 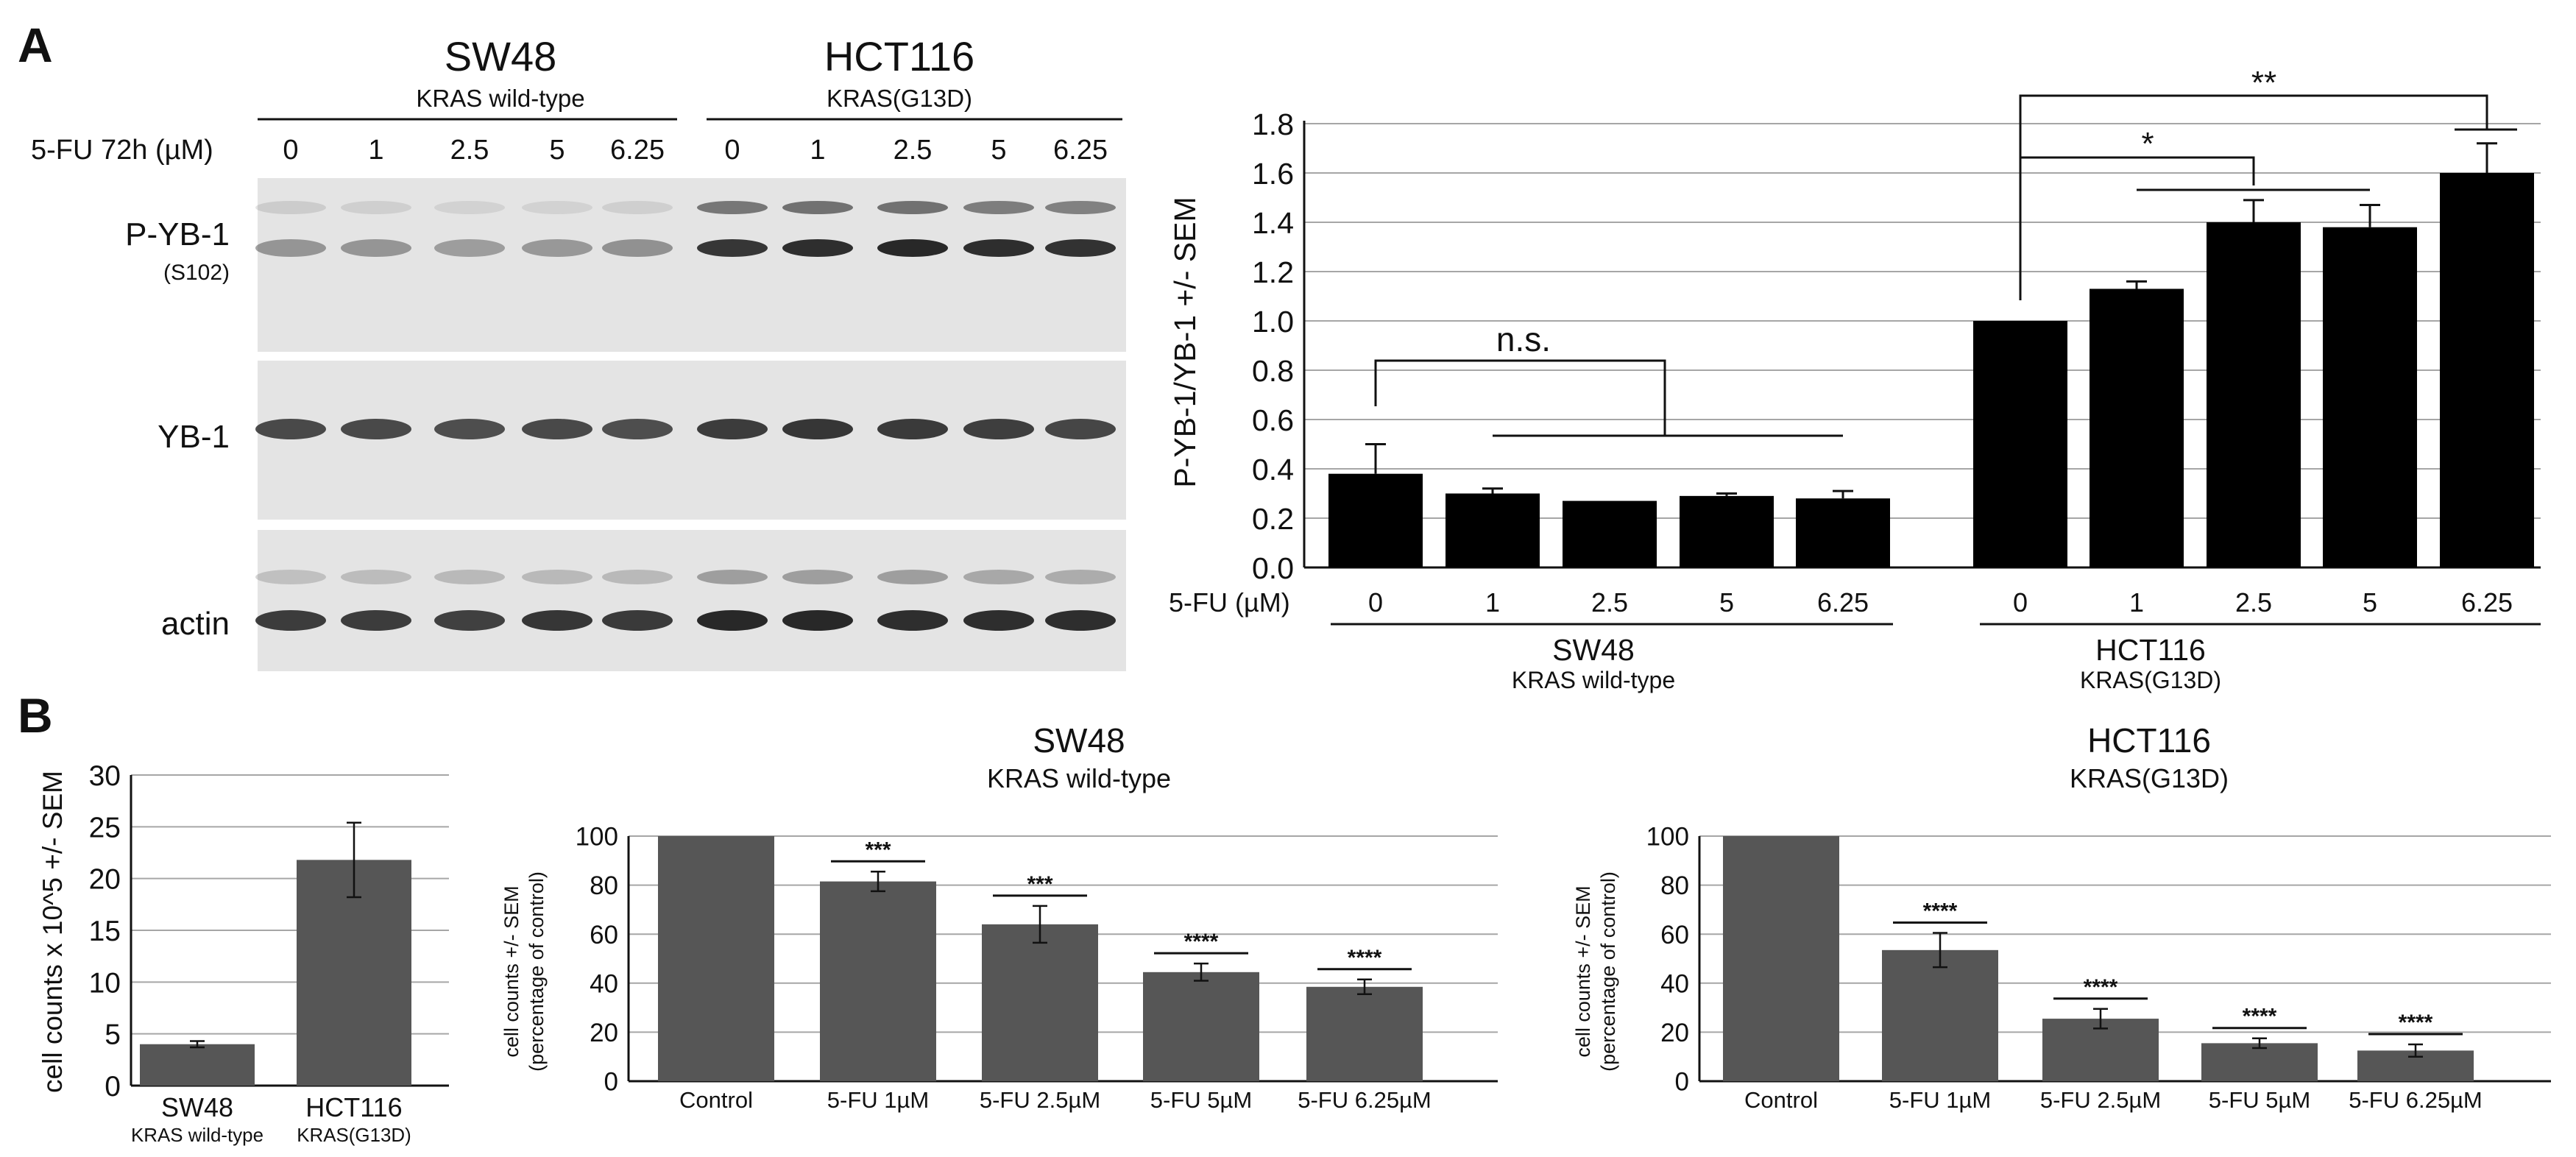 What do you see at coordinates (1079, 778) in the screenshot?
I see `chartB2-subtitle: KRAS wild-type` at bounding box center [1079, 778].